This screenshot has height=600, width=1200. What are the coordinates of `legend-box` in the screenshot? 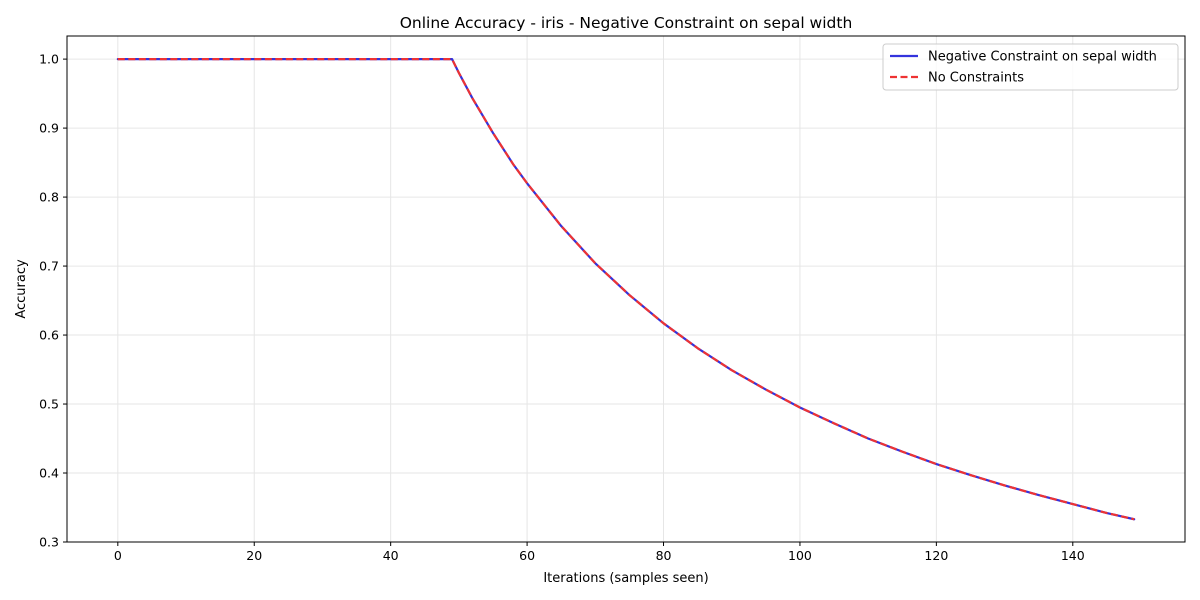 It's located at (1030, 67).